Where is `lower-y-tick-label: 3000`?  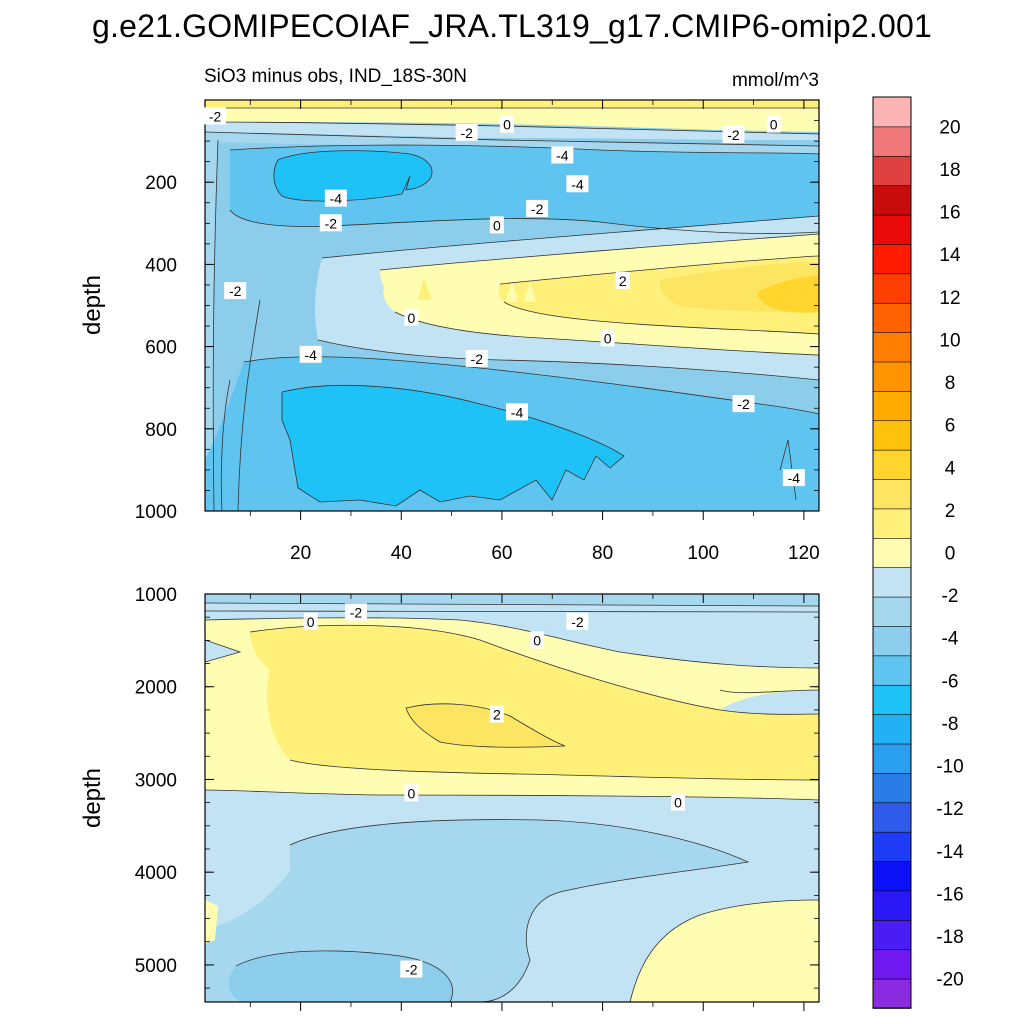 lower-y-tick-label: 3000 is located at coordinates (156, 780).